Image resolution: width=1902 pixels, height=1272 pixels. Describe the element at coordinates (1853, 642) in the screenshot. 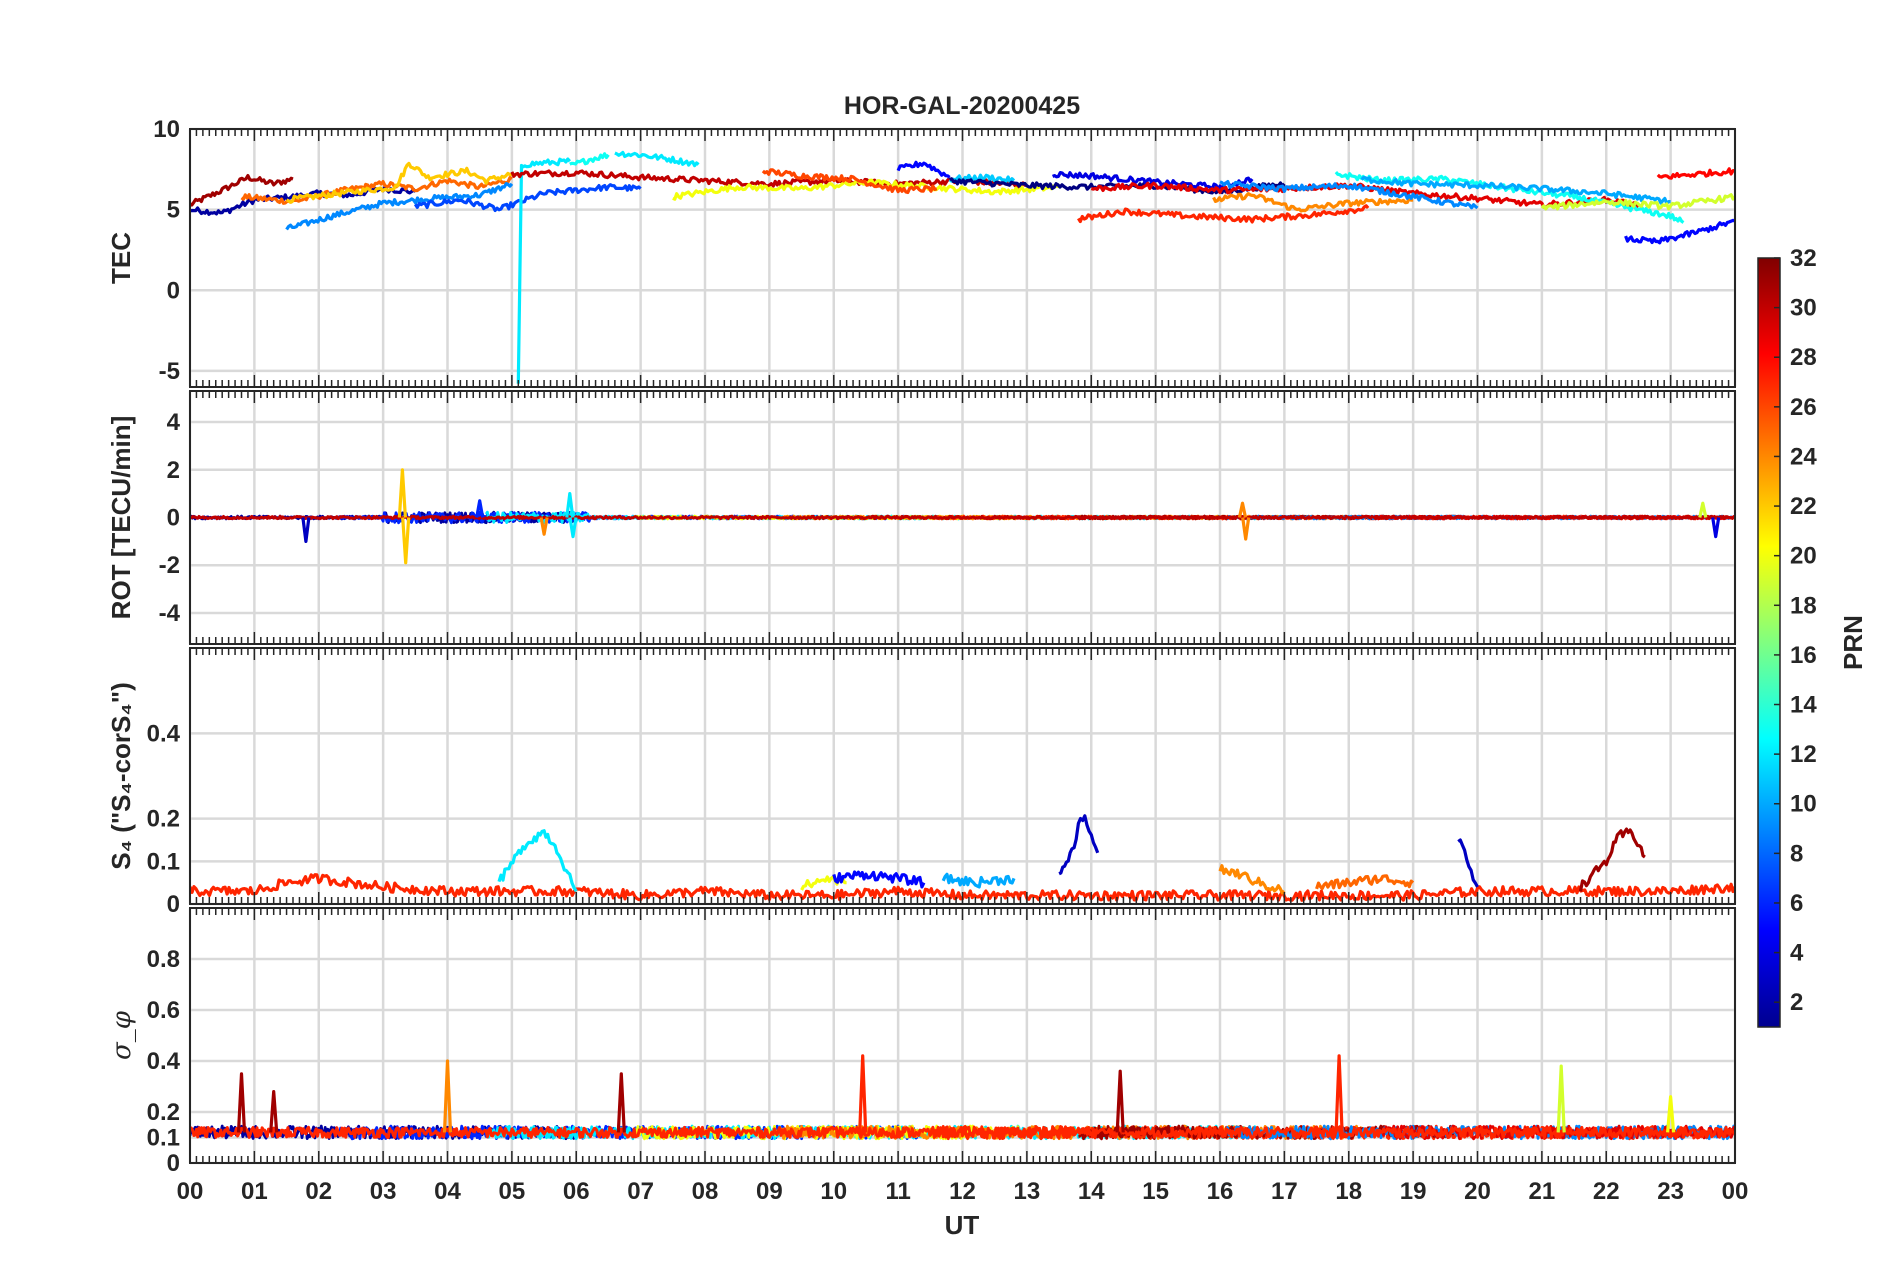

I see `colorbar-label: PRN` at that location.